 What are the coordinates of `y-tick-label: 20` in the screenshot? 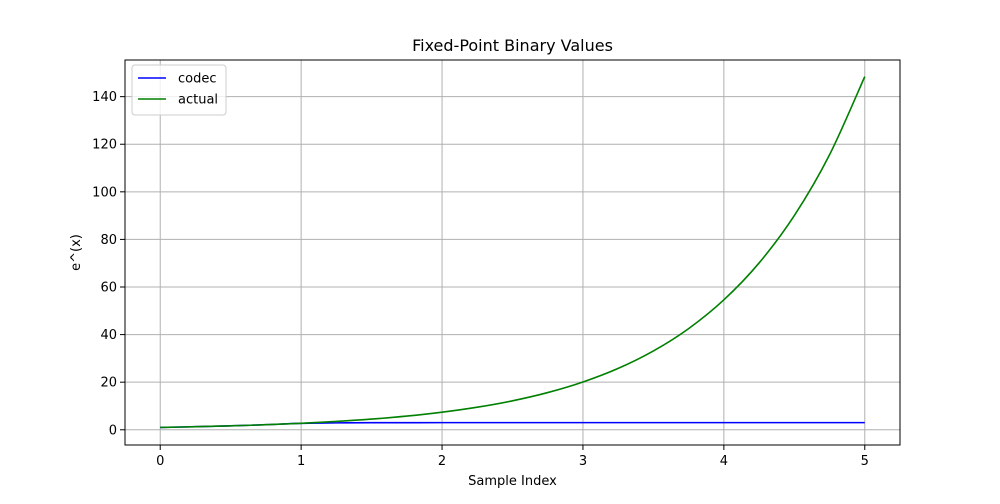 It's located at (108, 383).